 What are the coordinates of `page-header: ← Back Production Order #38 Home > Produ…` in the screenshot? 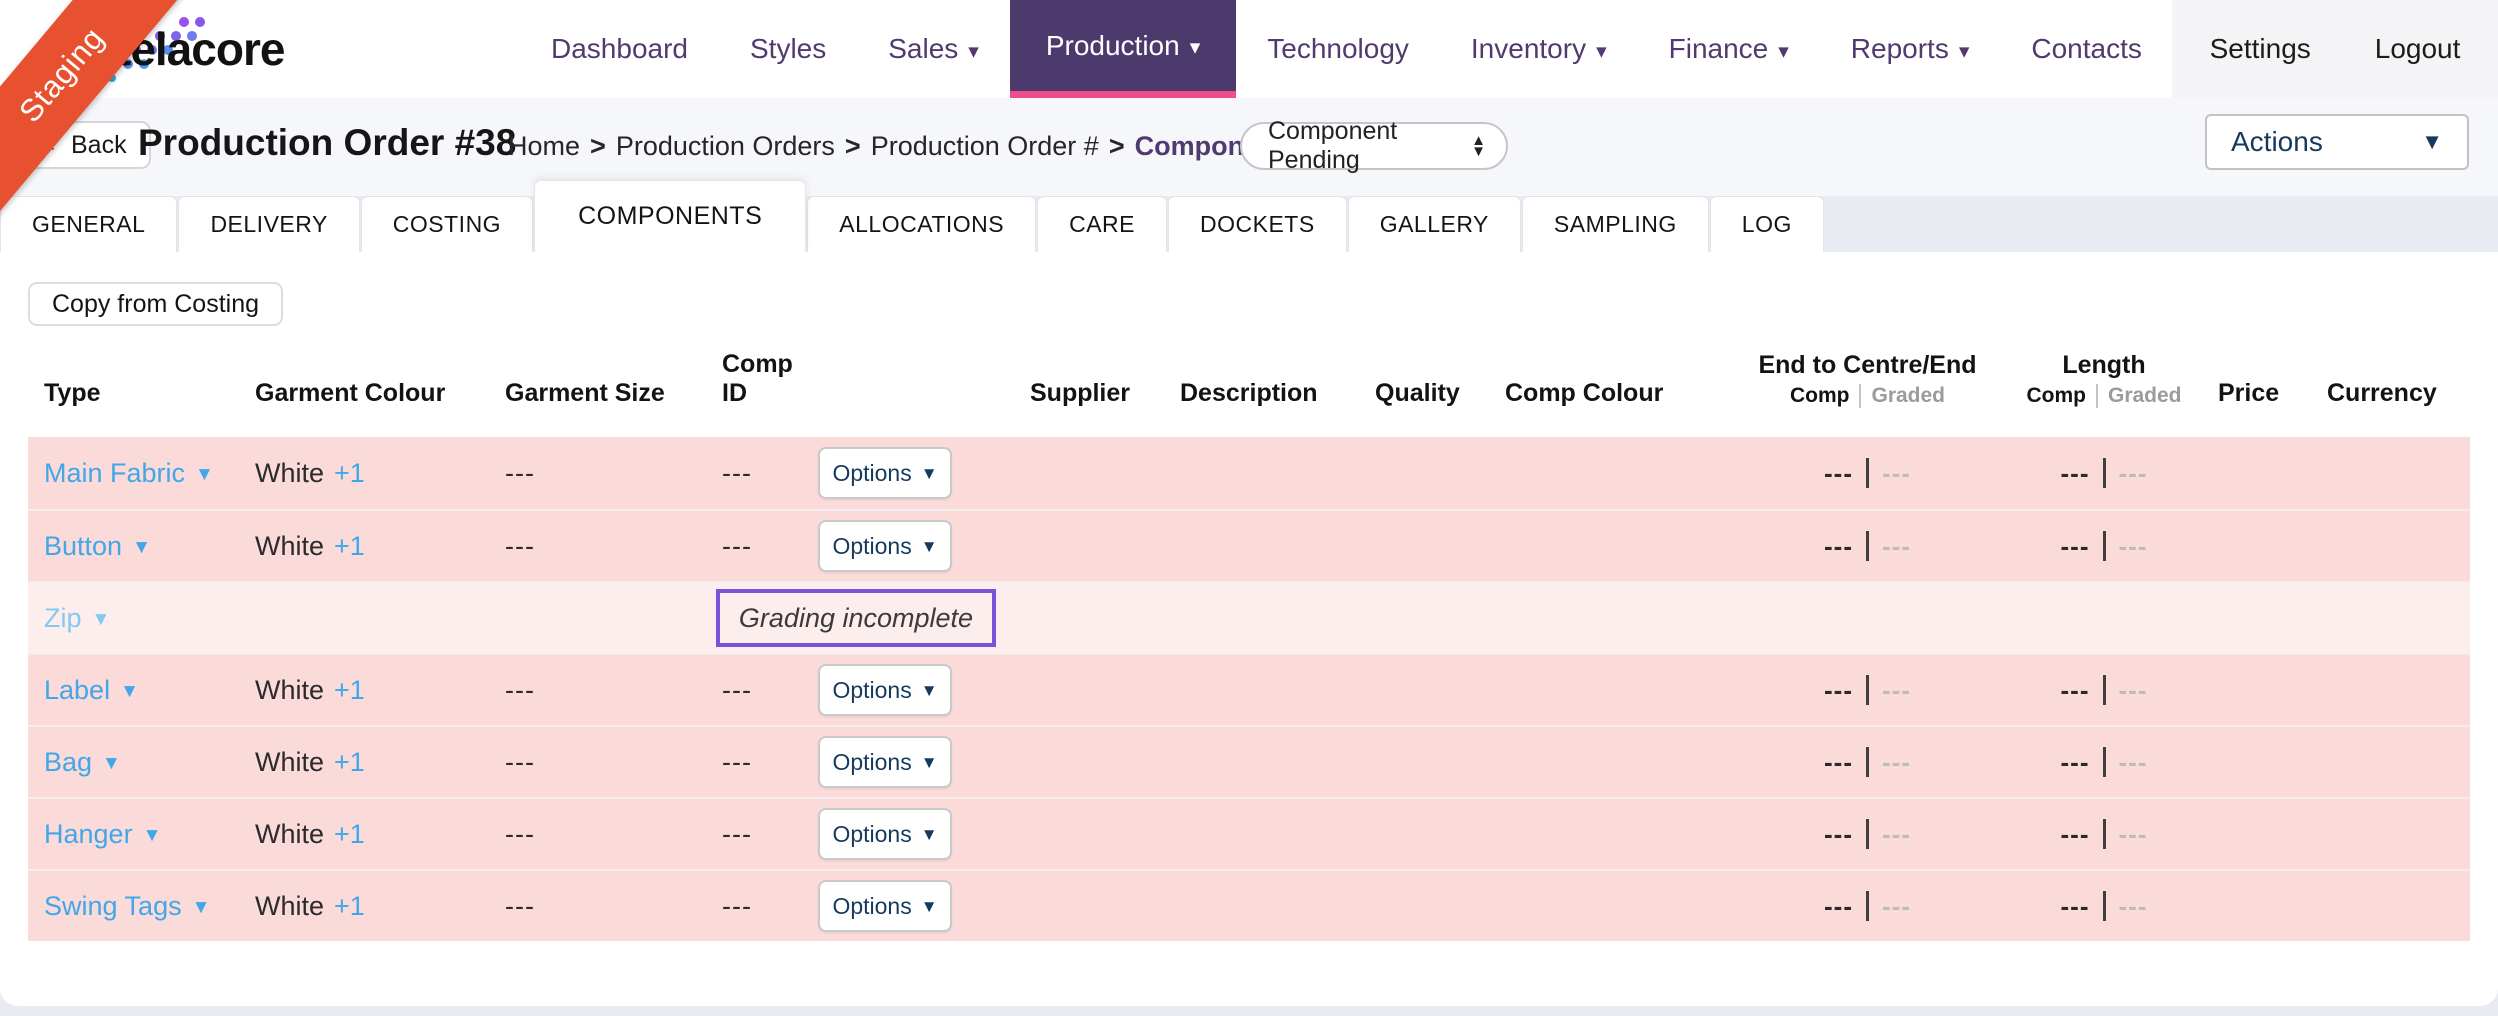 It's located at (1249, 147).